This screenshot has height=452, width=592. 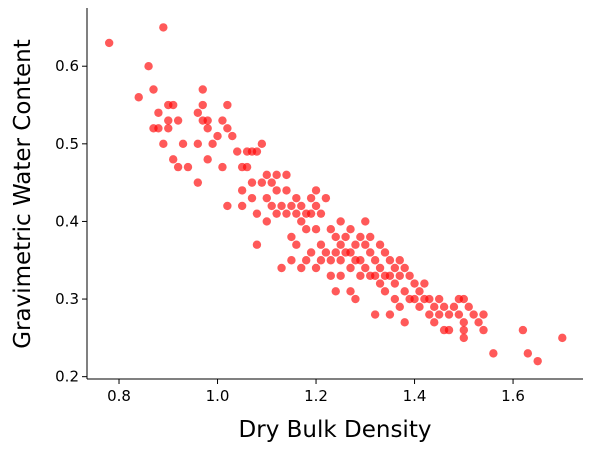 What do you see at coordinates (67, 144) in the screenshot?
I see `y-tick-label: 0.5` at bounding box center [67, 144].